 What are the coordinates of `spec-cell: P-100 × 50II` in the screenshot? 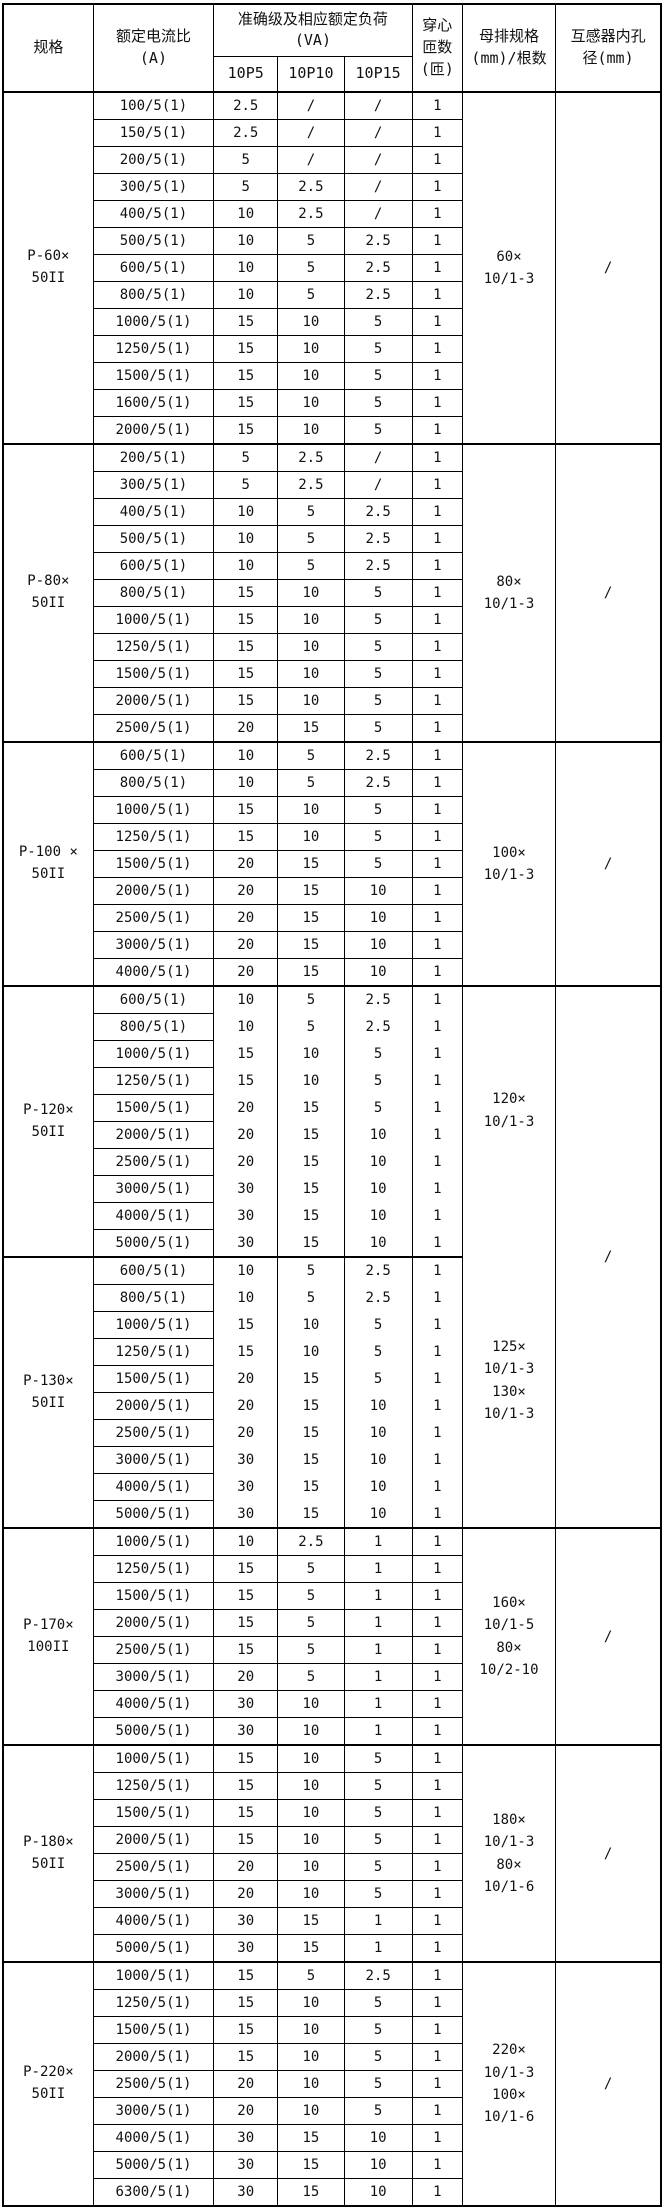 It's located at (48, 864).